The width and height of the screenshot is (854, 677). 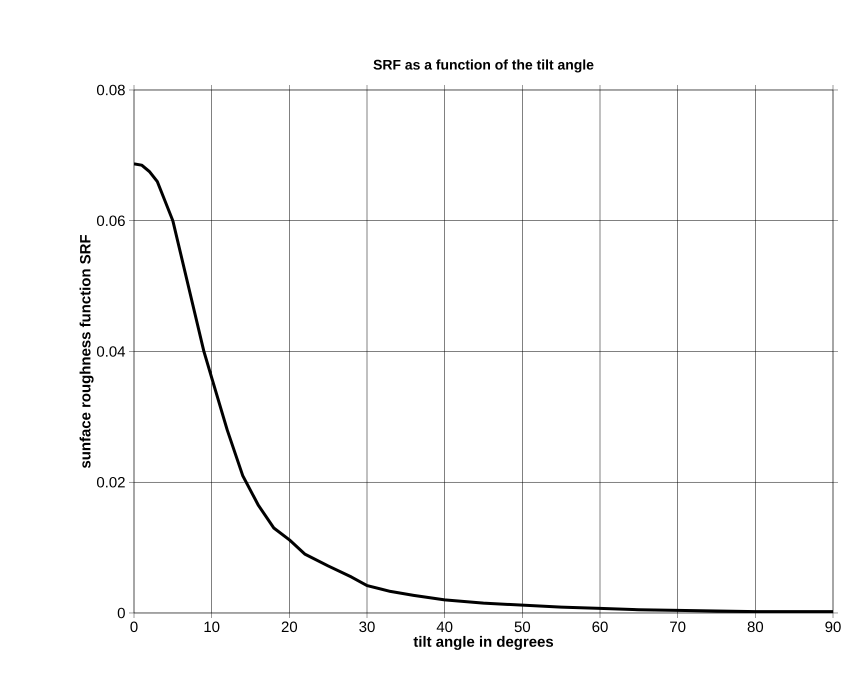 What do you see at coordinates (600, 627) in the screenshot?
I see `x-tick-label: 60` at bounding box center [600, 627].